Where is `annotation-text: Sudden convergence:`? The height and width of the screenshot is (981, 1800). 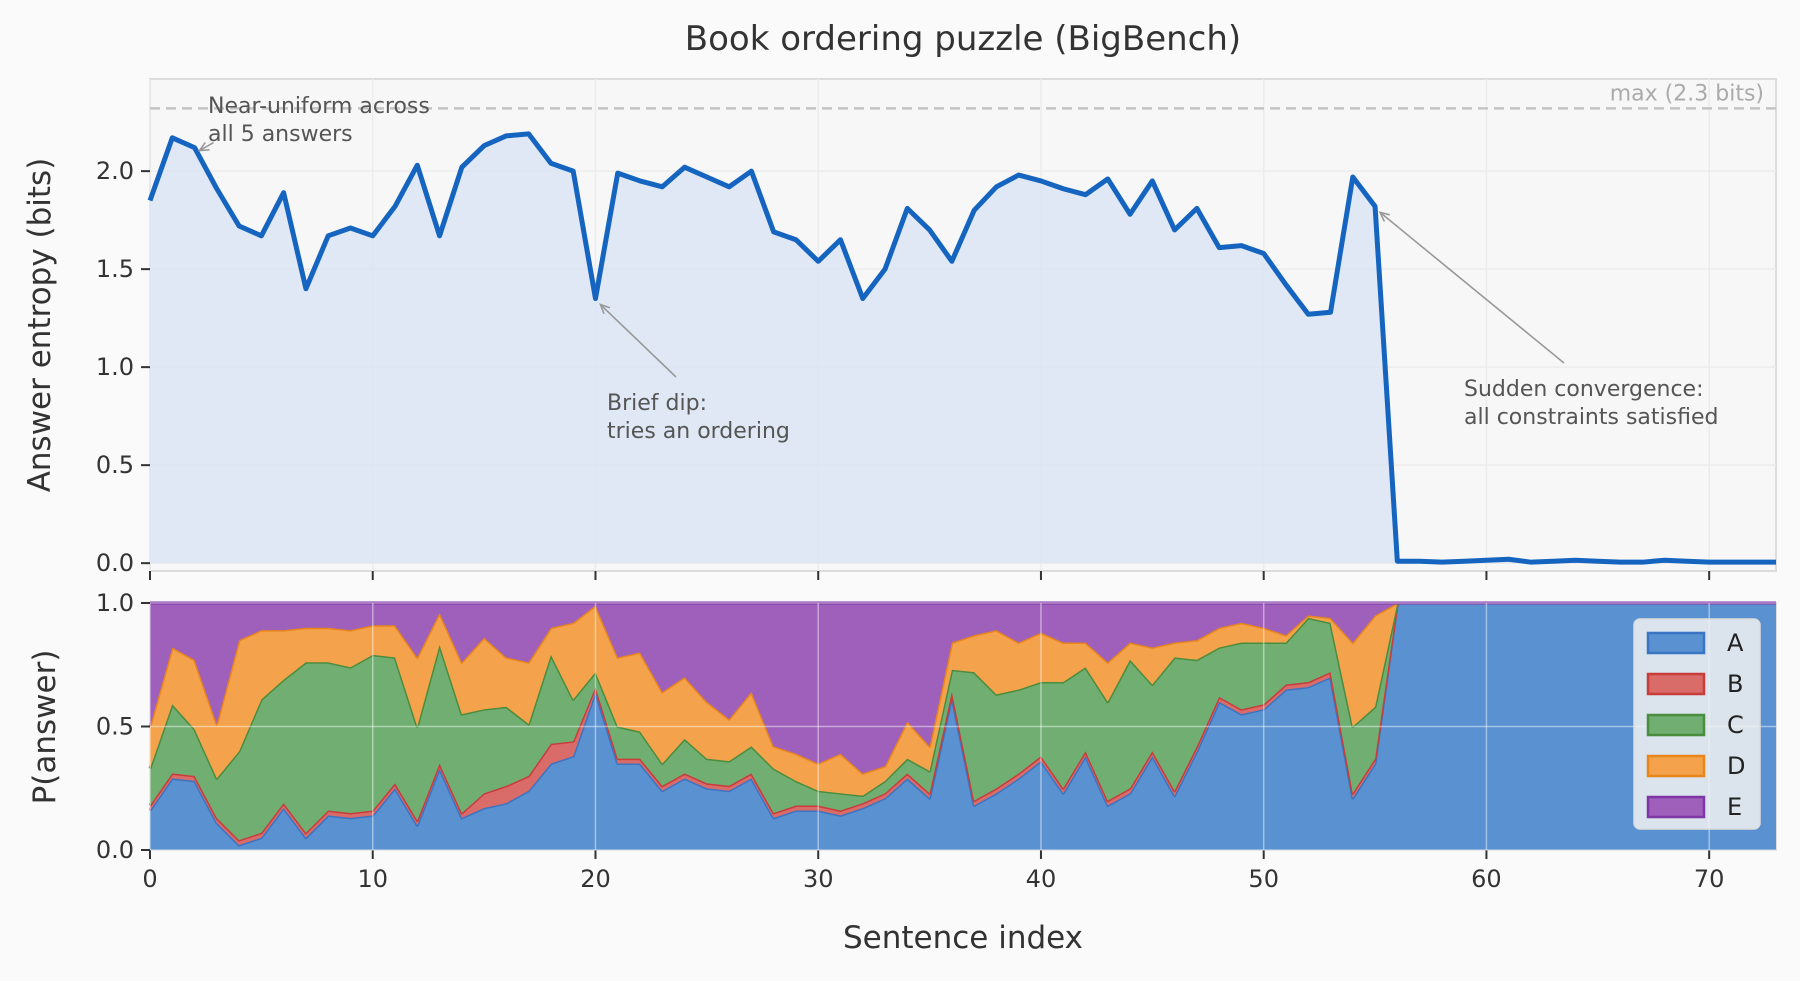
annotation-text: Sudden convergence: is located at coordinates (1584, 389).